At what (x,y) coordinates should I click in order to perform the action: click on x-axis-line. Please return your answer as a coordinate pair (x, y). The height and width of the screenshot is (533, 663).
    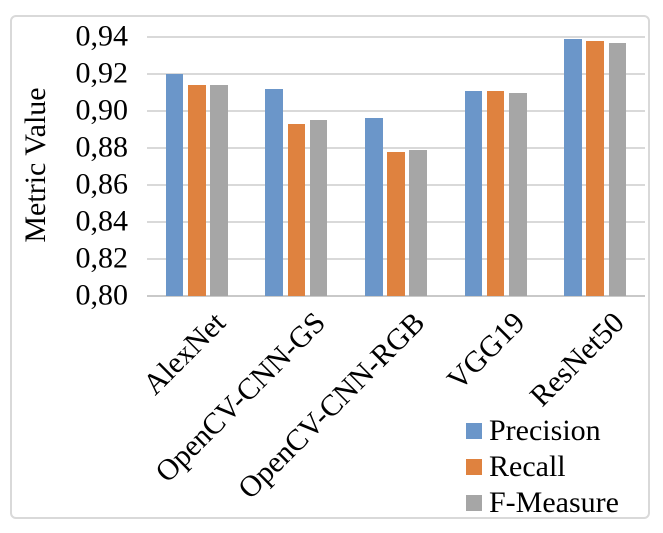
    Looking at the image, I should click on (396, 296).